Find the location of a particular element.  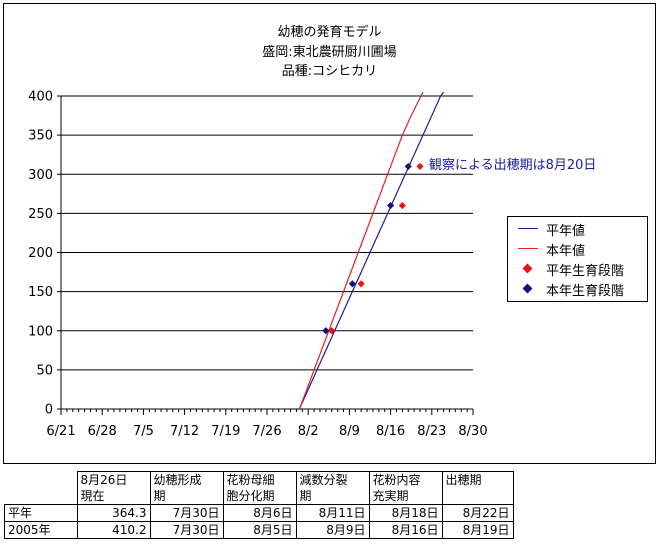

legend-item-heinen-stage: 平年生育段階 is located at coordinates (577, 269).